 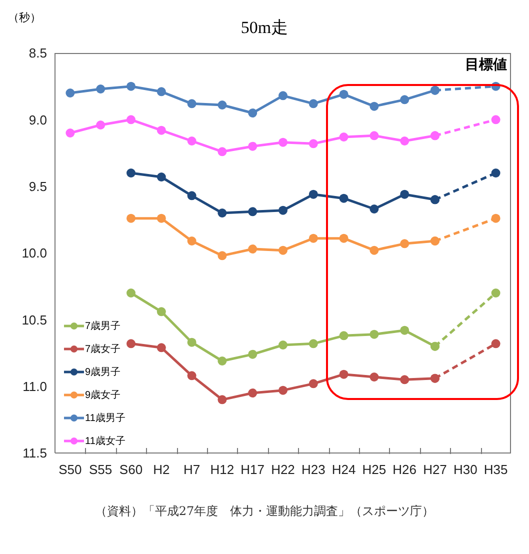 What do you see at coordinates (34, 453) in the screenshot?
I see `y-tick-label: 11.5` at bounding box center [34, 453].